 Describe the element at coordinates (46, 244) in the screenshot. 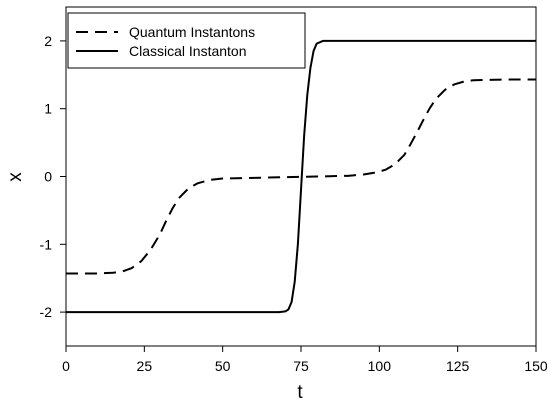

I see `y-tick-label: -1` at that location.